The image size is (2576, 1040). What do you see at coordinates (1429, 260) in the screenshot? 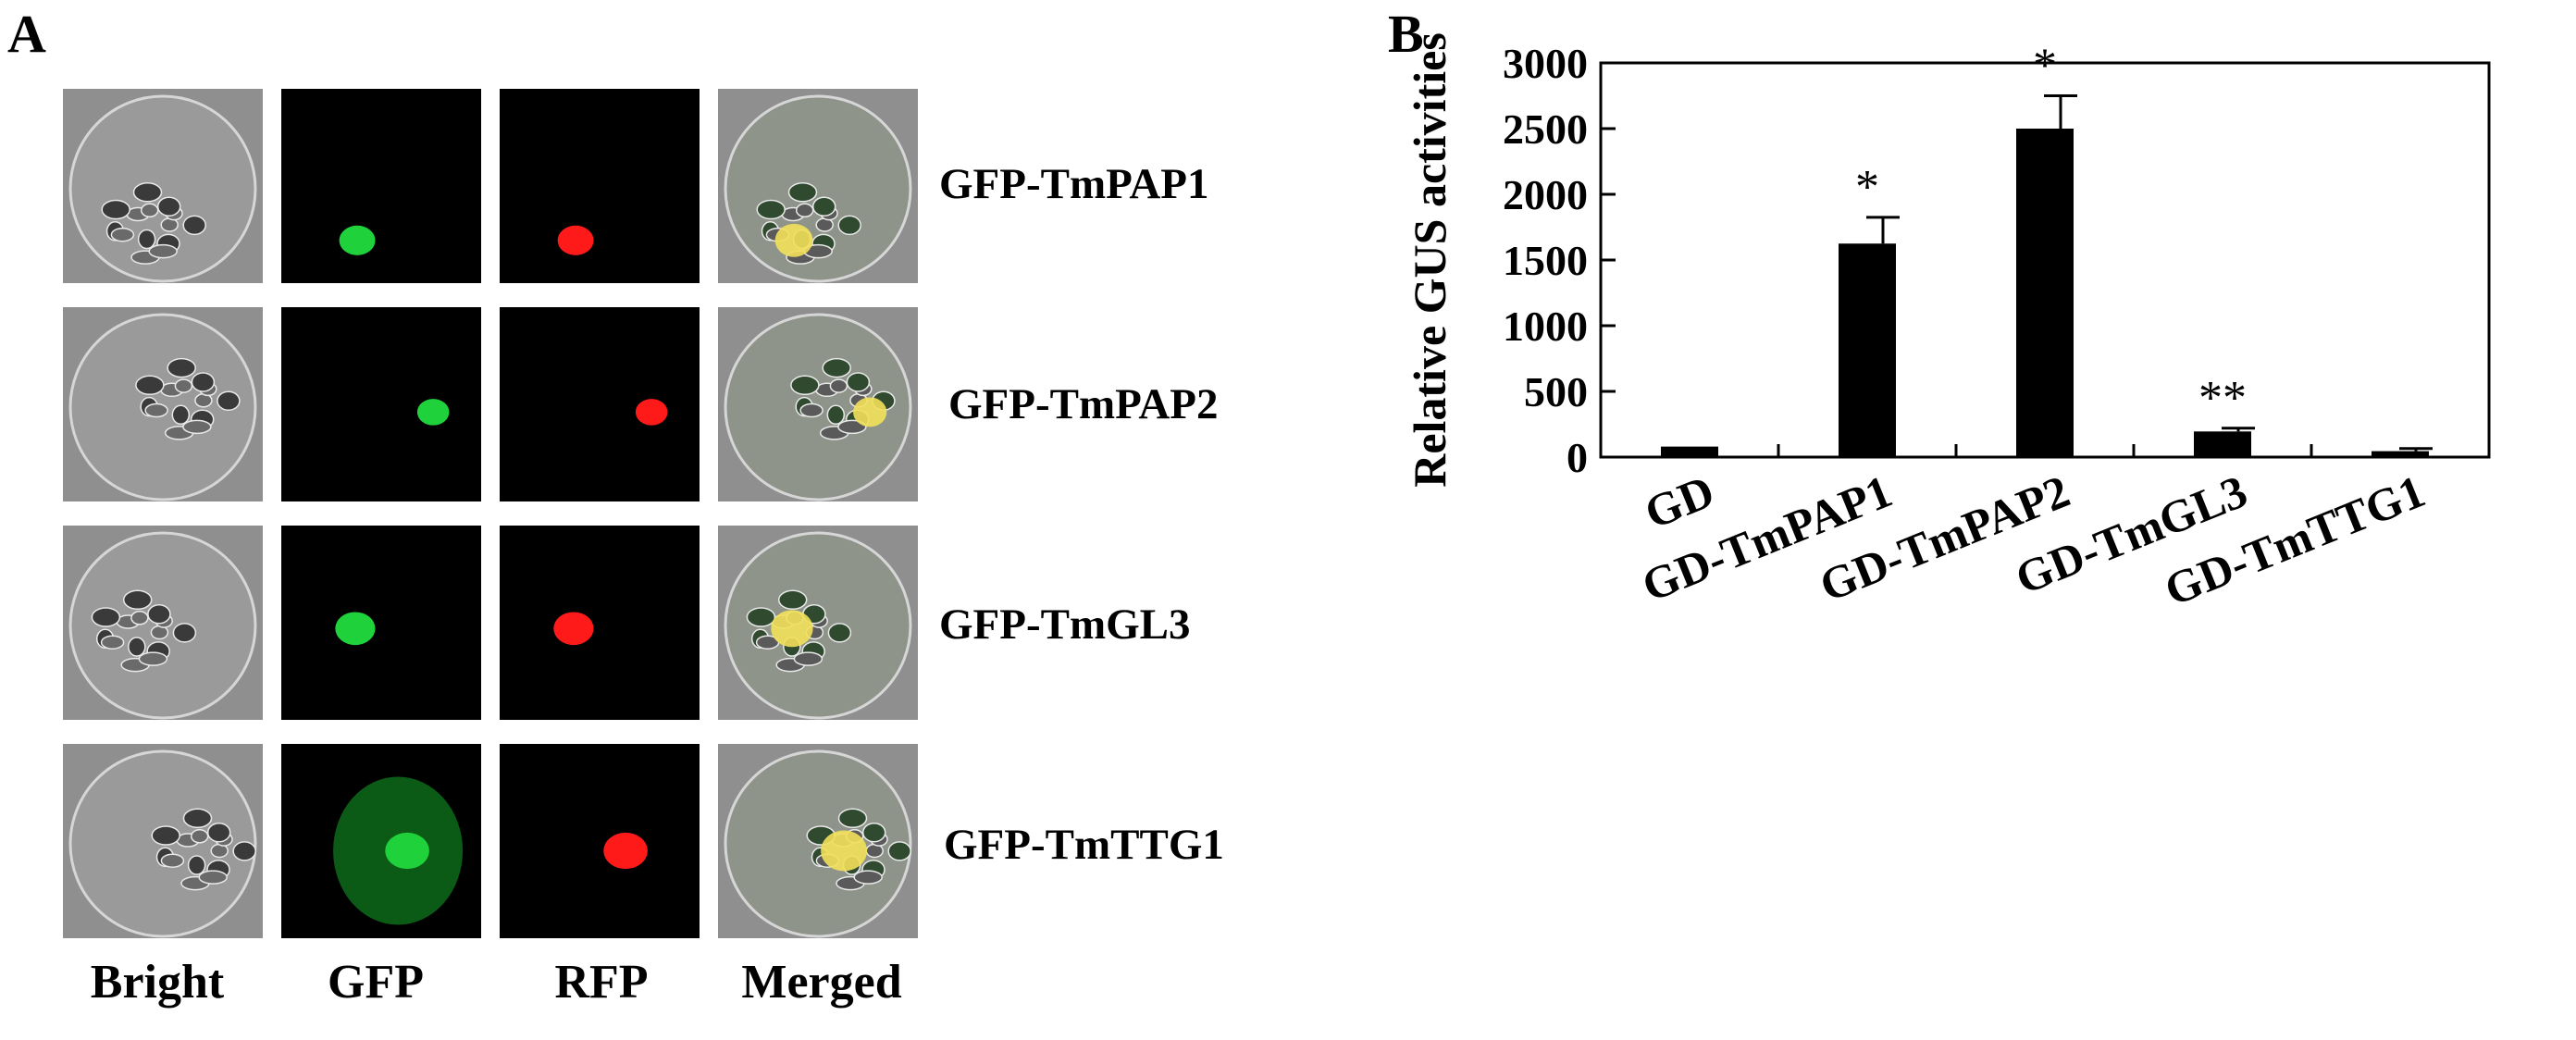
I see `y-axis-title: Relative GUS activities` at bounding box center [1429, 260].